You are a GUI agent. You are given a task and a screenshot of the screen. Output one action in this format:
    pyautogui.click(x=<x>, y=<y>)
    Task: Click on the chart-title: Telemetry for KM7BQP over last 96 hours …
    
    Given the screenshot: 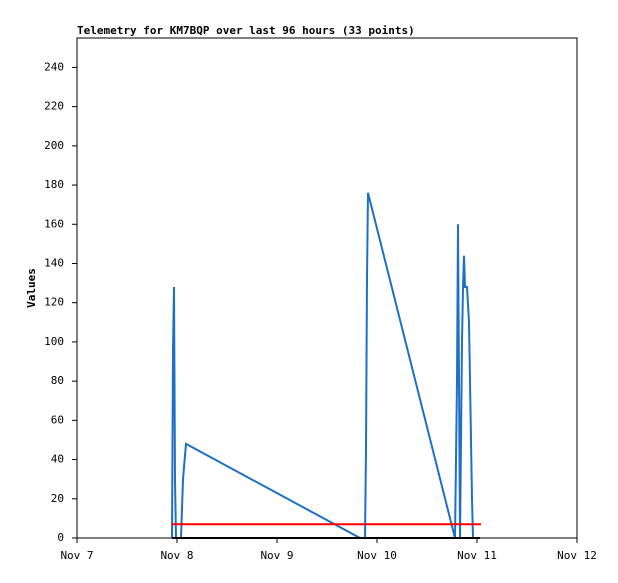 What is the action you would take?
    pyautogui.click(x=246, y=30)
    